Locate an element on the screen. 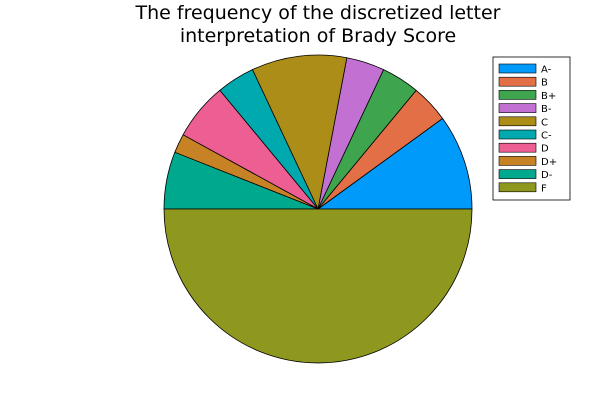 This screenshot has height=400, width=600. legend-swatch-bplus is located at coordinates (517, 95).